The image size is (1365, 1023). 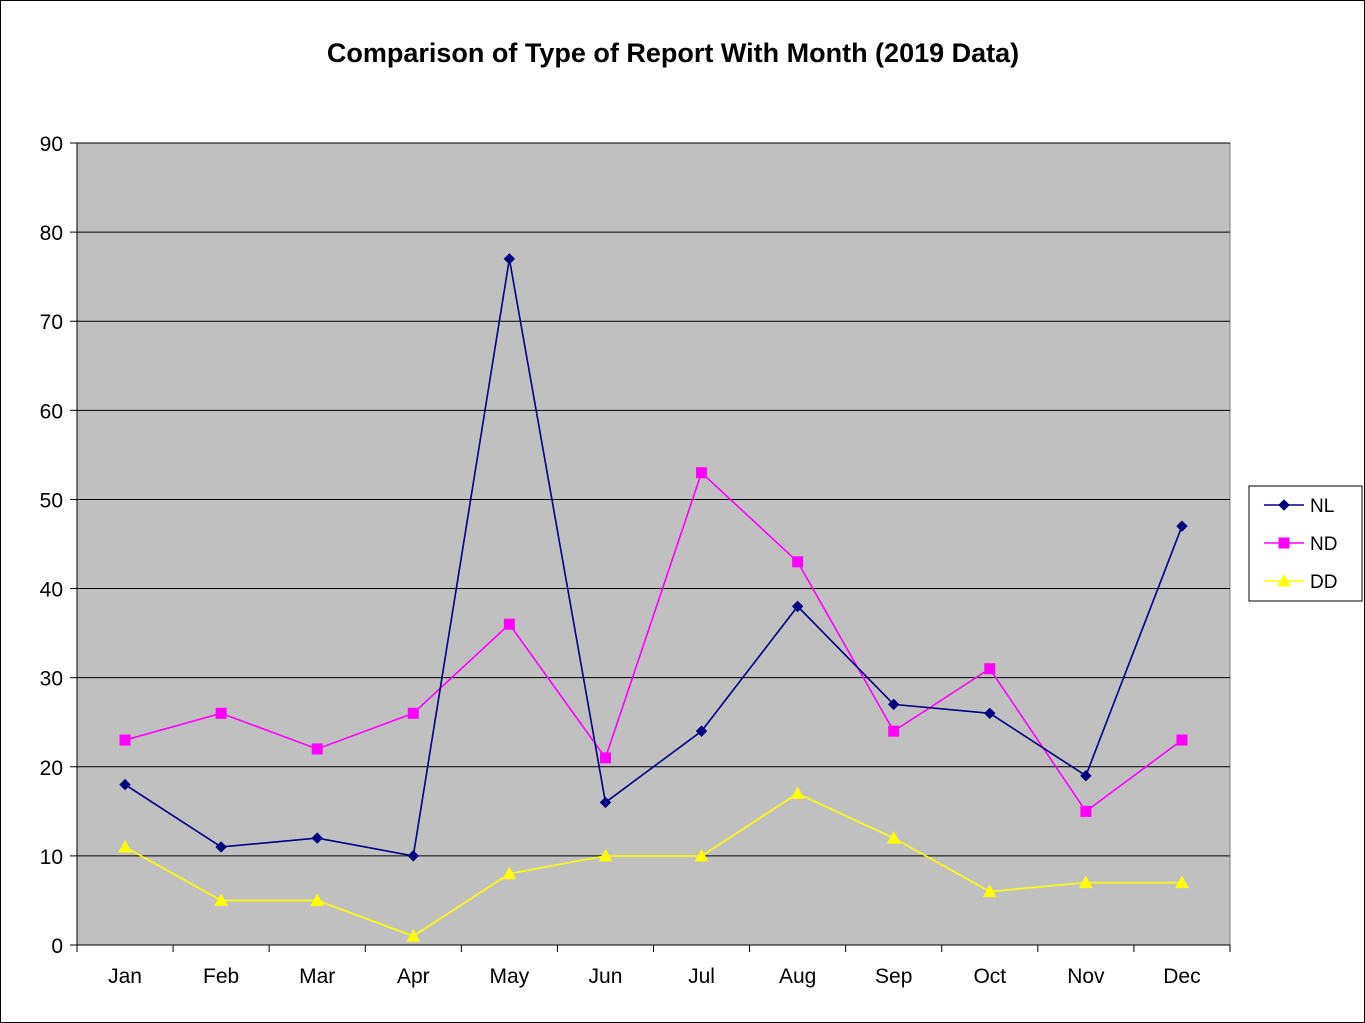 I want to click on legend-marker-nd, so click(x=1284, y=543).